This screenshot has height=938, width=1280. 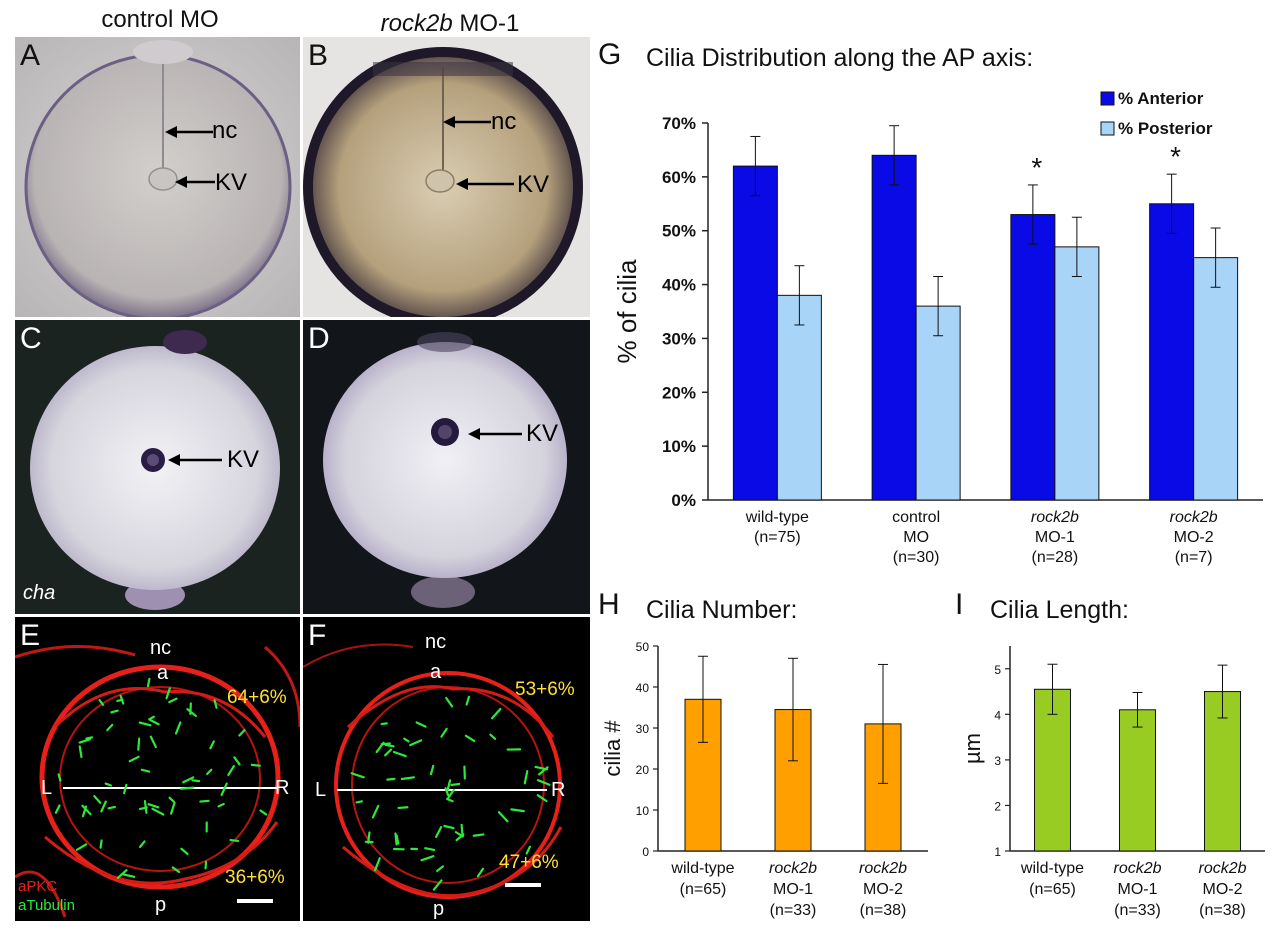 What do you see at coordinates (997, 761) in the screenshot?
I see `y-tick-label: 3` at bounding box center [997, 761].